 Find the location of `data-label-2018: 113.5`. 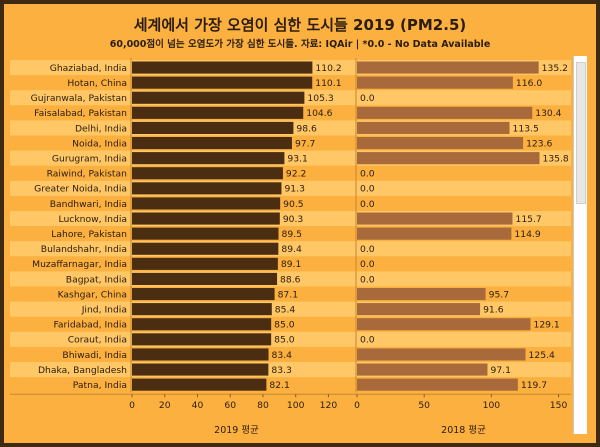

data-label-2018: 113.5 is located at coordinates (526, 128).